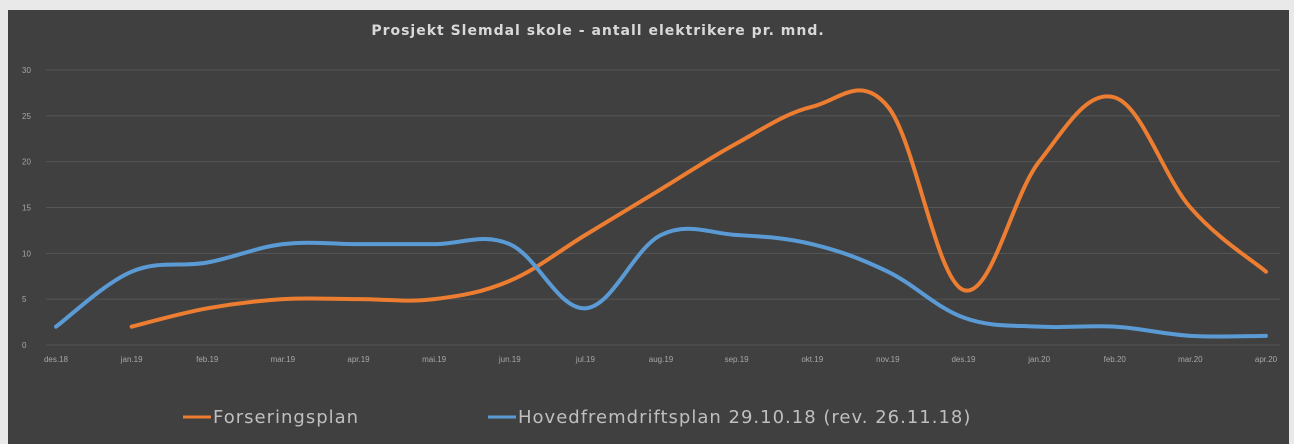 Image resolution: width=1294 pixels, height=444 pixels. I want to click on x-tick-label: feb.19, so click(207, 359).